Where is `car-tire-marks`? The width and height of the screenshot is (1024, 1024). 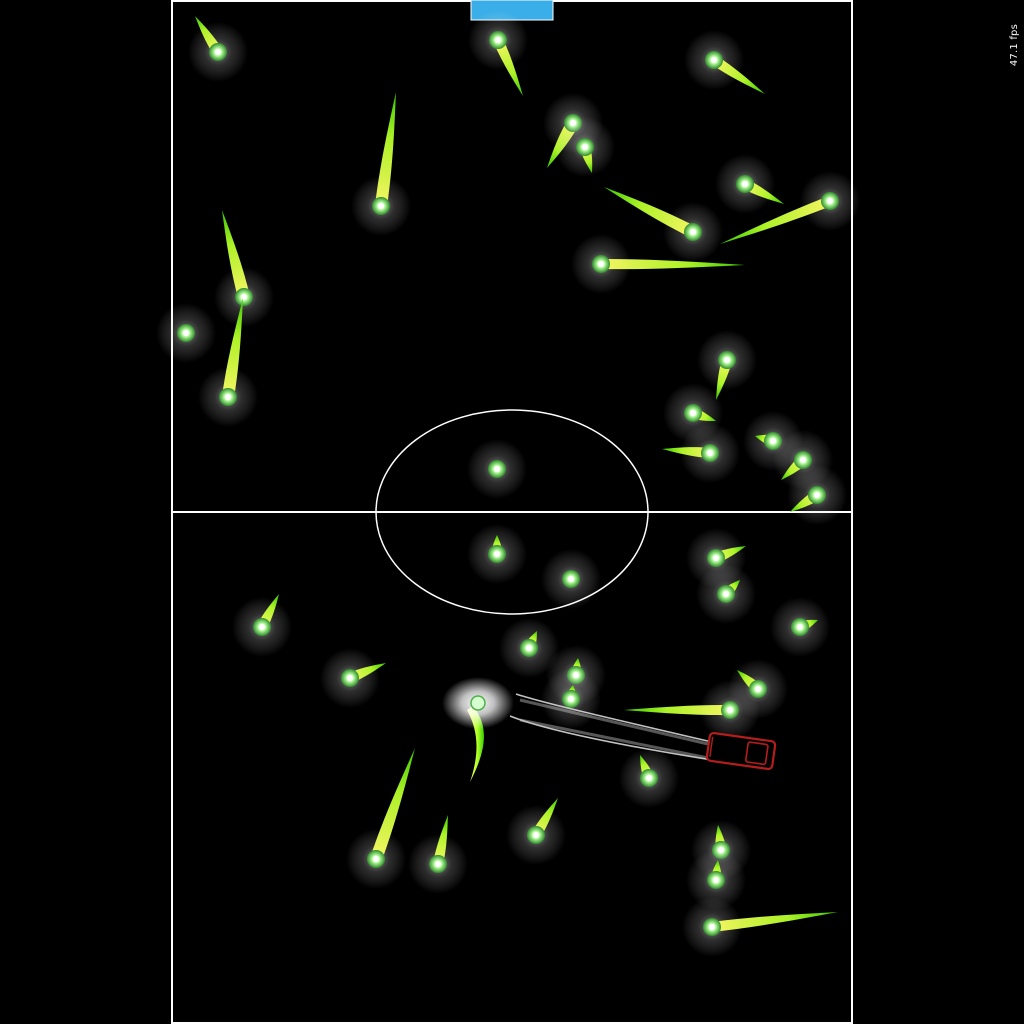 car-tire-marks is located at coordinates (611, 727).